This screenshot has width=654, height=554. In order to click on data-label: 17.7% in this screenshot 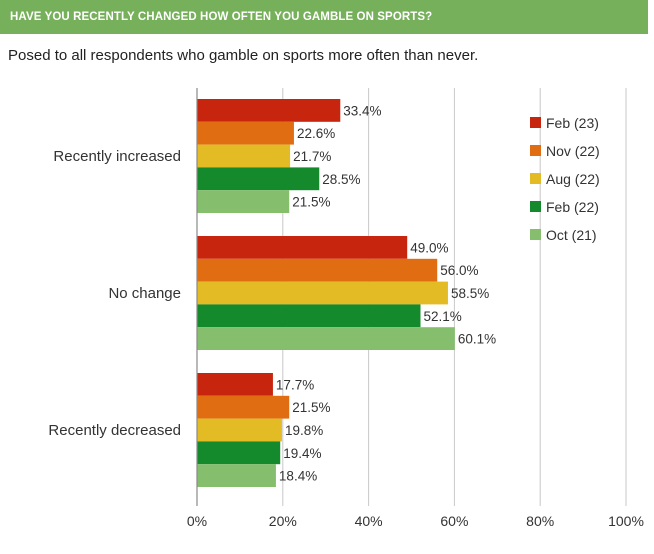, I will do `click(295, 384)`.